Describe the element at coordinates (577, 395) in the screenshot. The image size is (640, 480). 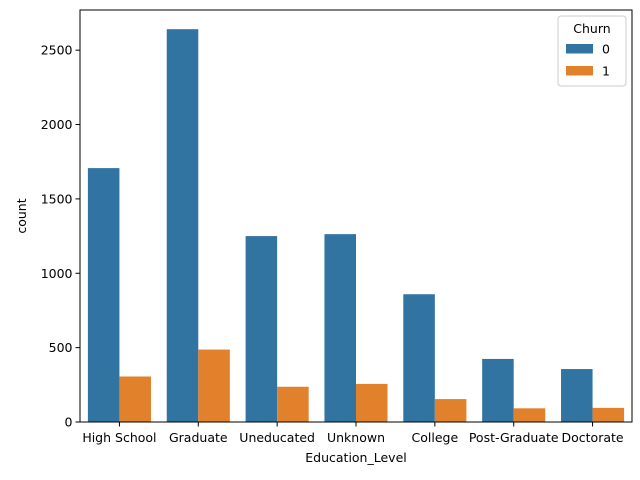
I see `bar-churn-0-doctorate` at that location.